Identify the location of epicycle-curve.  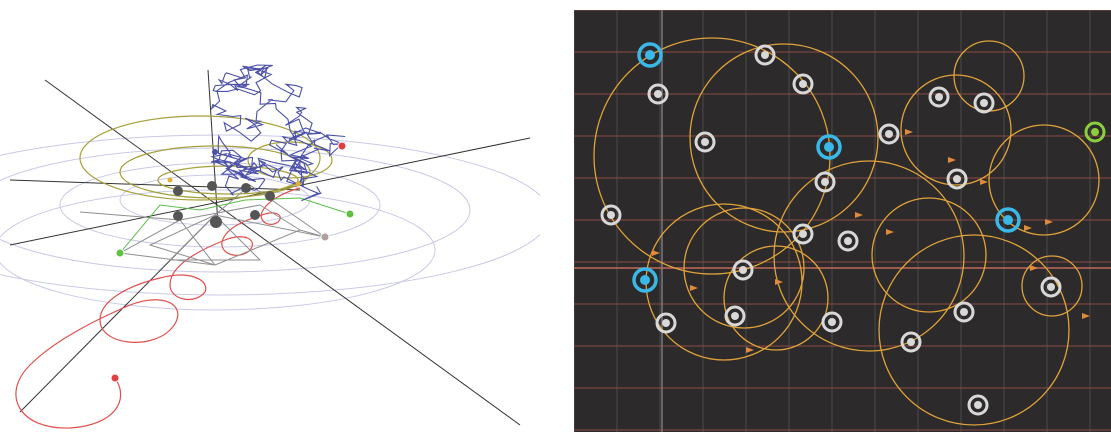
(158, 308).